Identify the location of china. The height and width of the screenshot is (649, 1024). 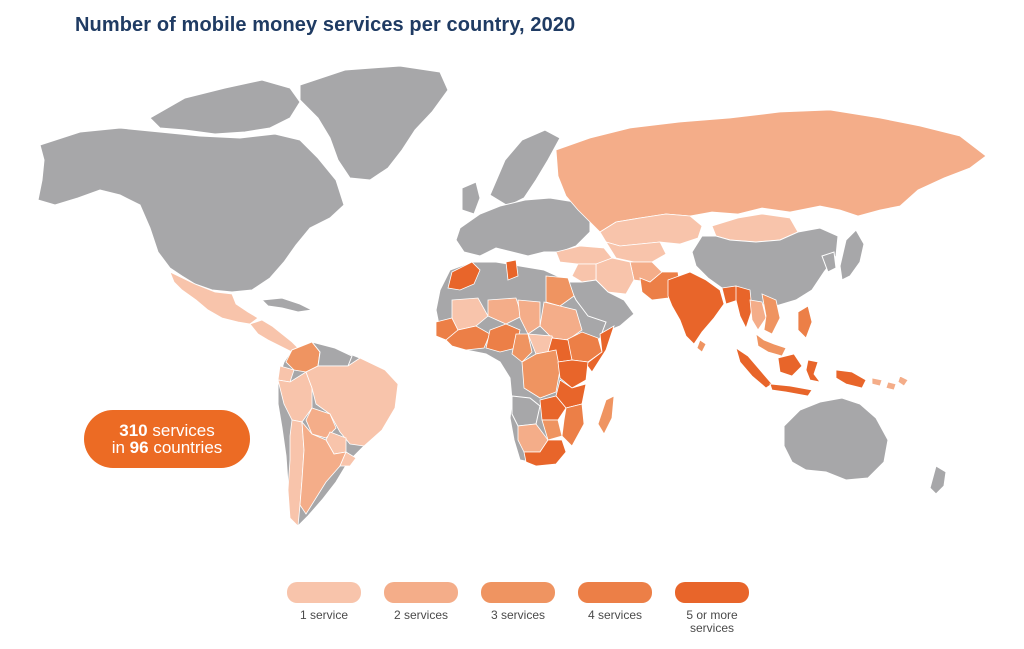
(765, 267).